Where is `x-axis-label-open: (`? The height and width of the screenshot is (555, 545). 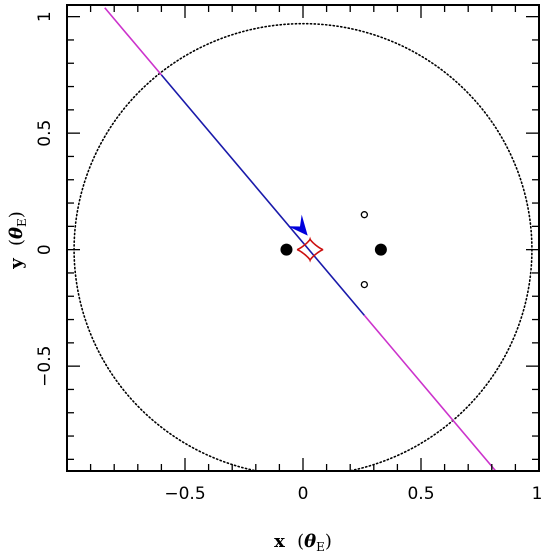
x-axis-label-open: ( is located at coordinates (300, 541).